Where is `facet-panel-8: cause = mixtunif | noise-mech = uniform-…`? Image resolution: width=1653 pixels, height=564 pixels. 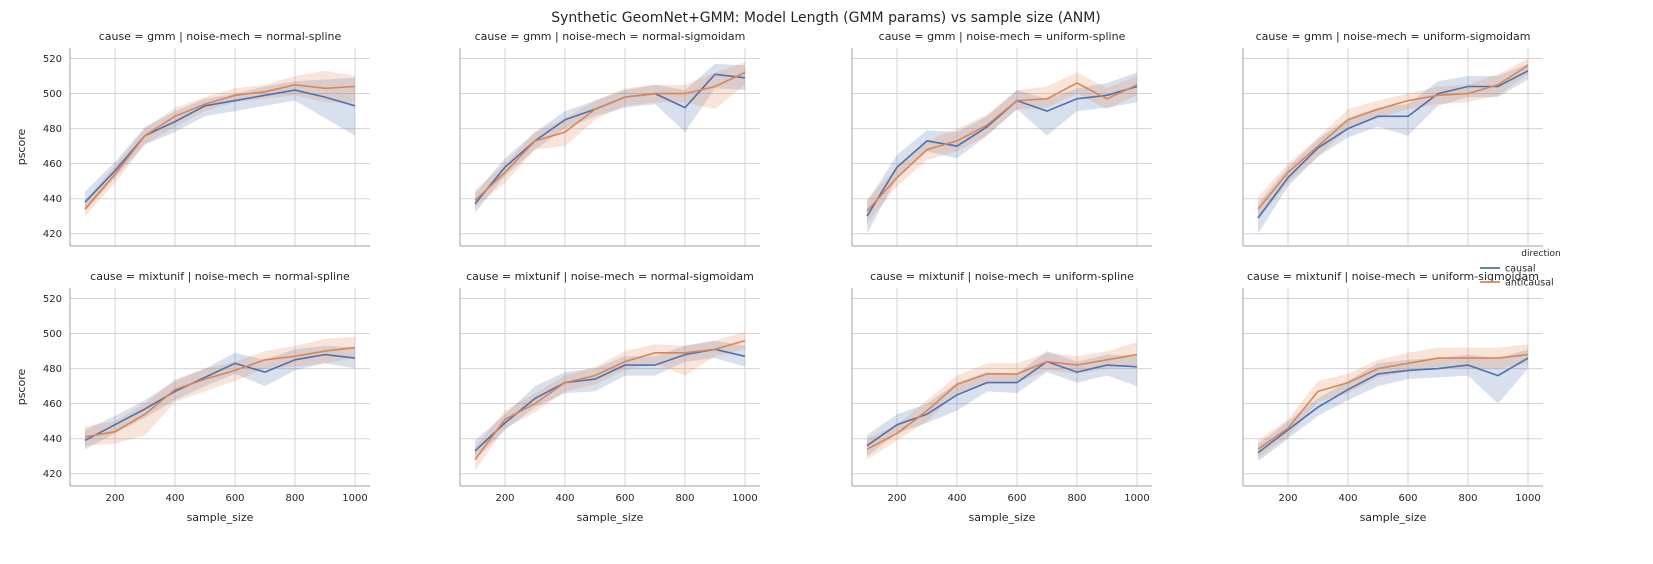
facet-panel-8: cause = mixtunif | noise-mech = uniform-… is located at coordinates (1392, 397).